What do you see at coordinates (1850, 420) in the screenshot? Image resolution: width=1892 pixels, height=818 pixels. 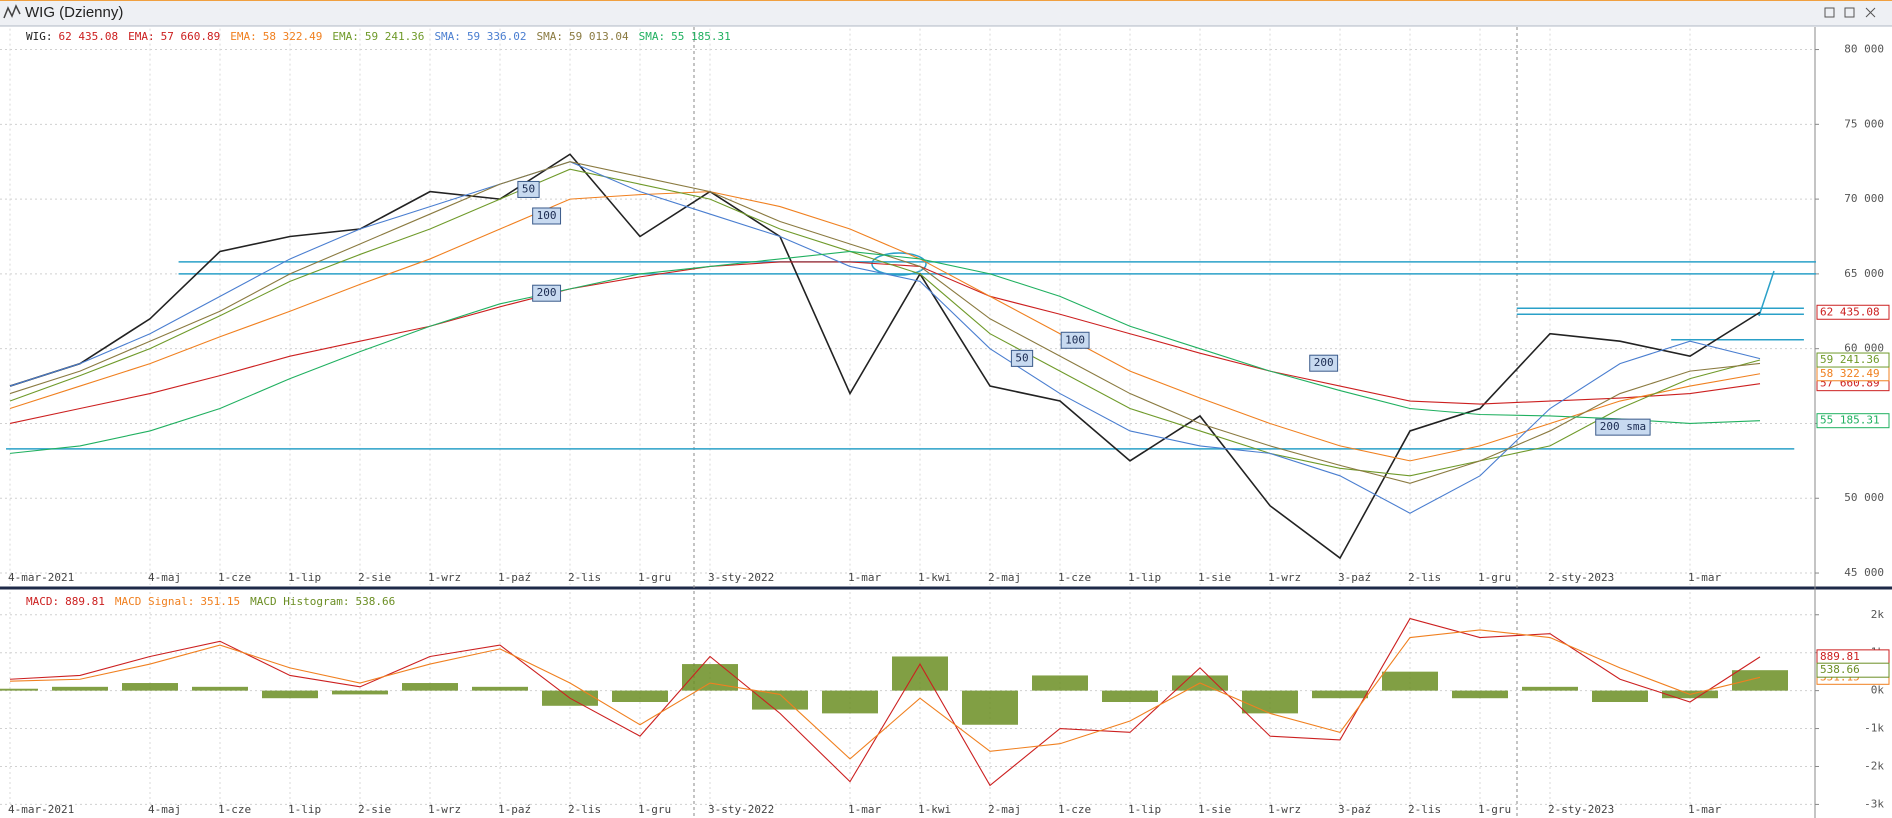 I see `value-badge-label: 55 185.31` at bounding box center [1850, 420].